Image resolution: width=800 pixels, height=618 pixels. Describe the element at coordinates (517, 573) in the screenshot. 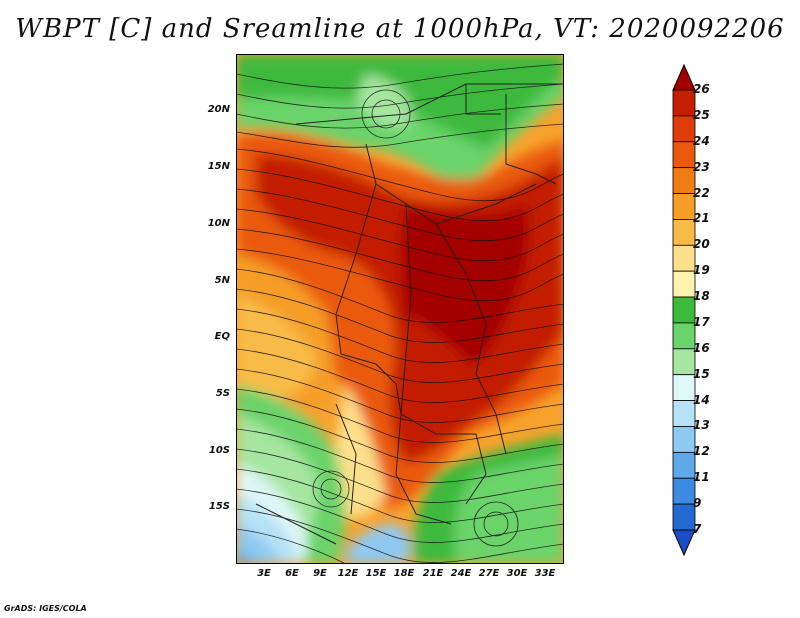

I see `lon-label-30e: 30E` at that location.